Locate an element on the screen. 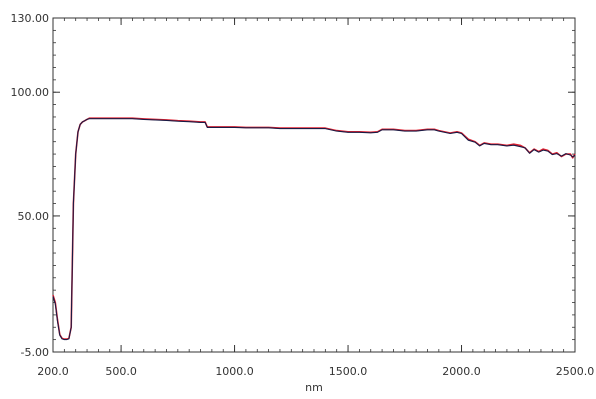 The image size is (596, 399). x-tick-label: 200.0 is located at coordinates (53, 371).